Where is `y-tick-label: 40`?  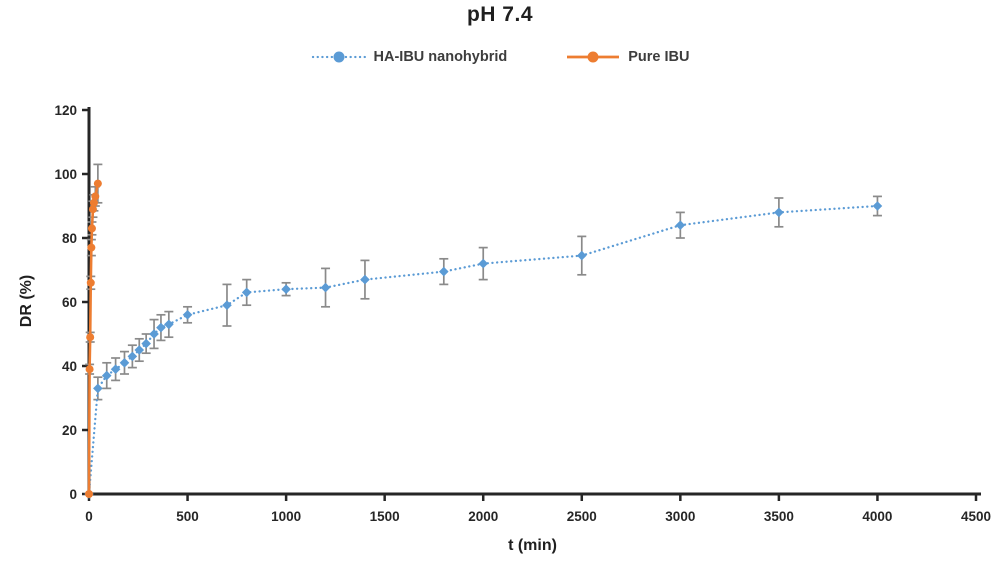
y-tick-label: 40 is located at coordinates (69, 366).